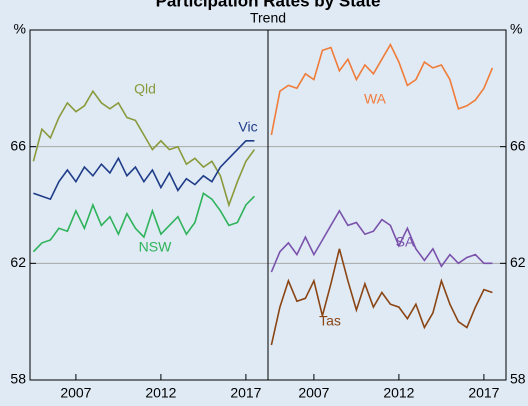 The width and height of the screenshot is (528, 406). I want to click on chart-subtitle: Trend, so click(268, 18).